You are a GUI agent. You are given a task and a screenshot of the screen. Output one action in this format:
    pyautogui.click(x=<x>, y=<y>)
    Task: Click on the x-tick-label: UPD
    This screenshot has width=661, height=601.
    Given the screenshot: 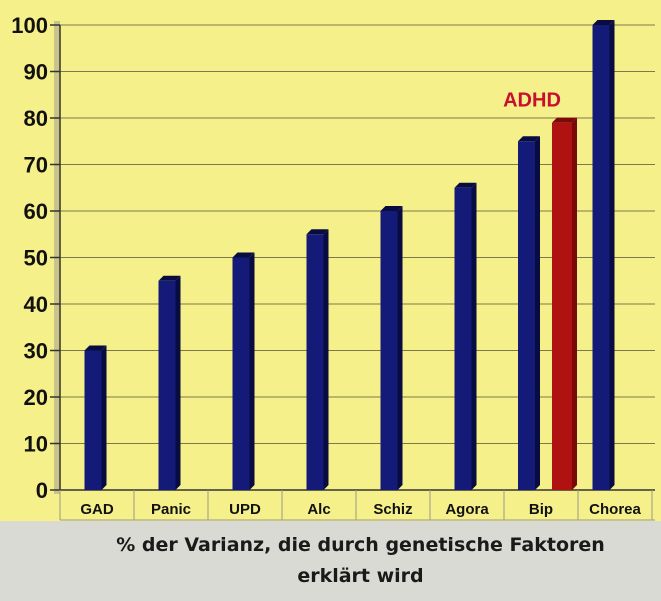 What is the action you would take?
    pyautogui.click(x=245, y=509)
    